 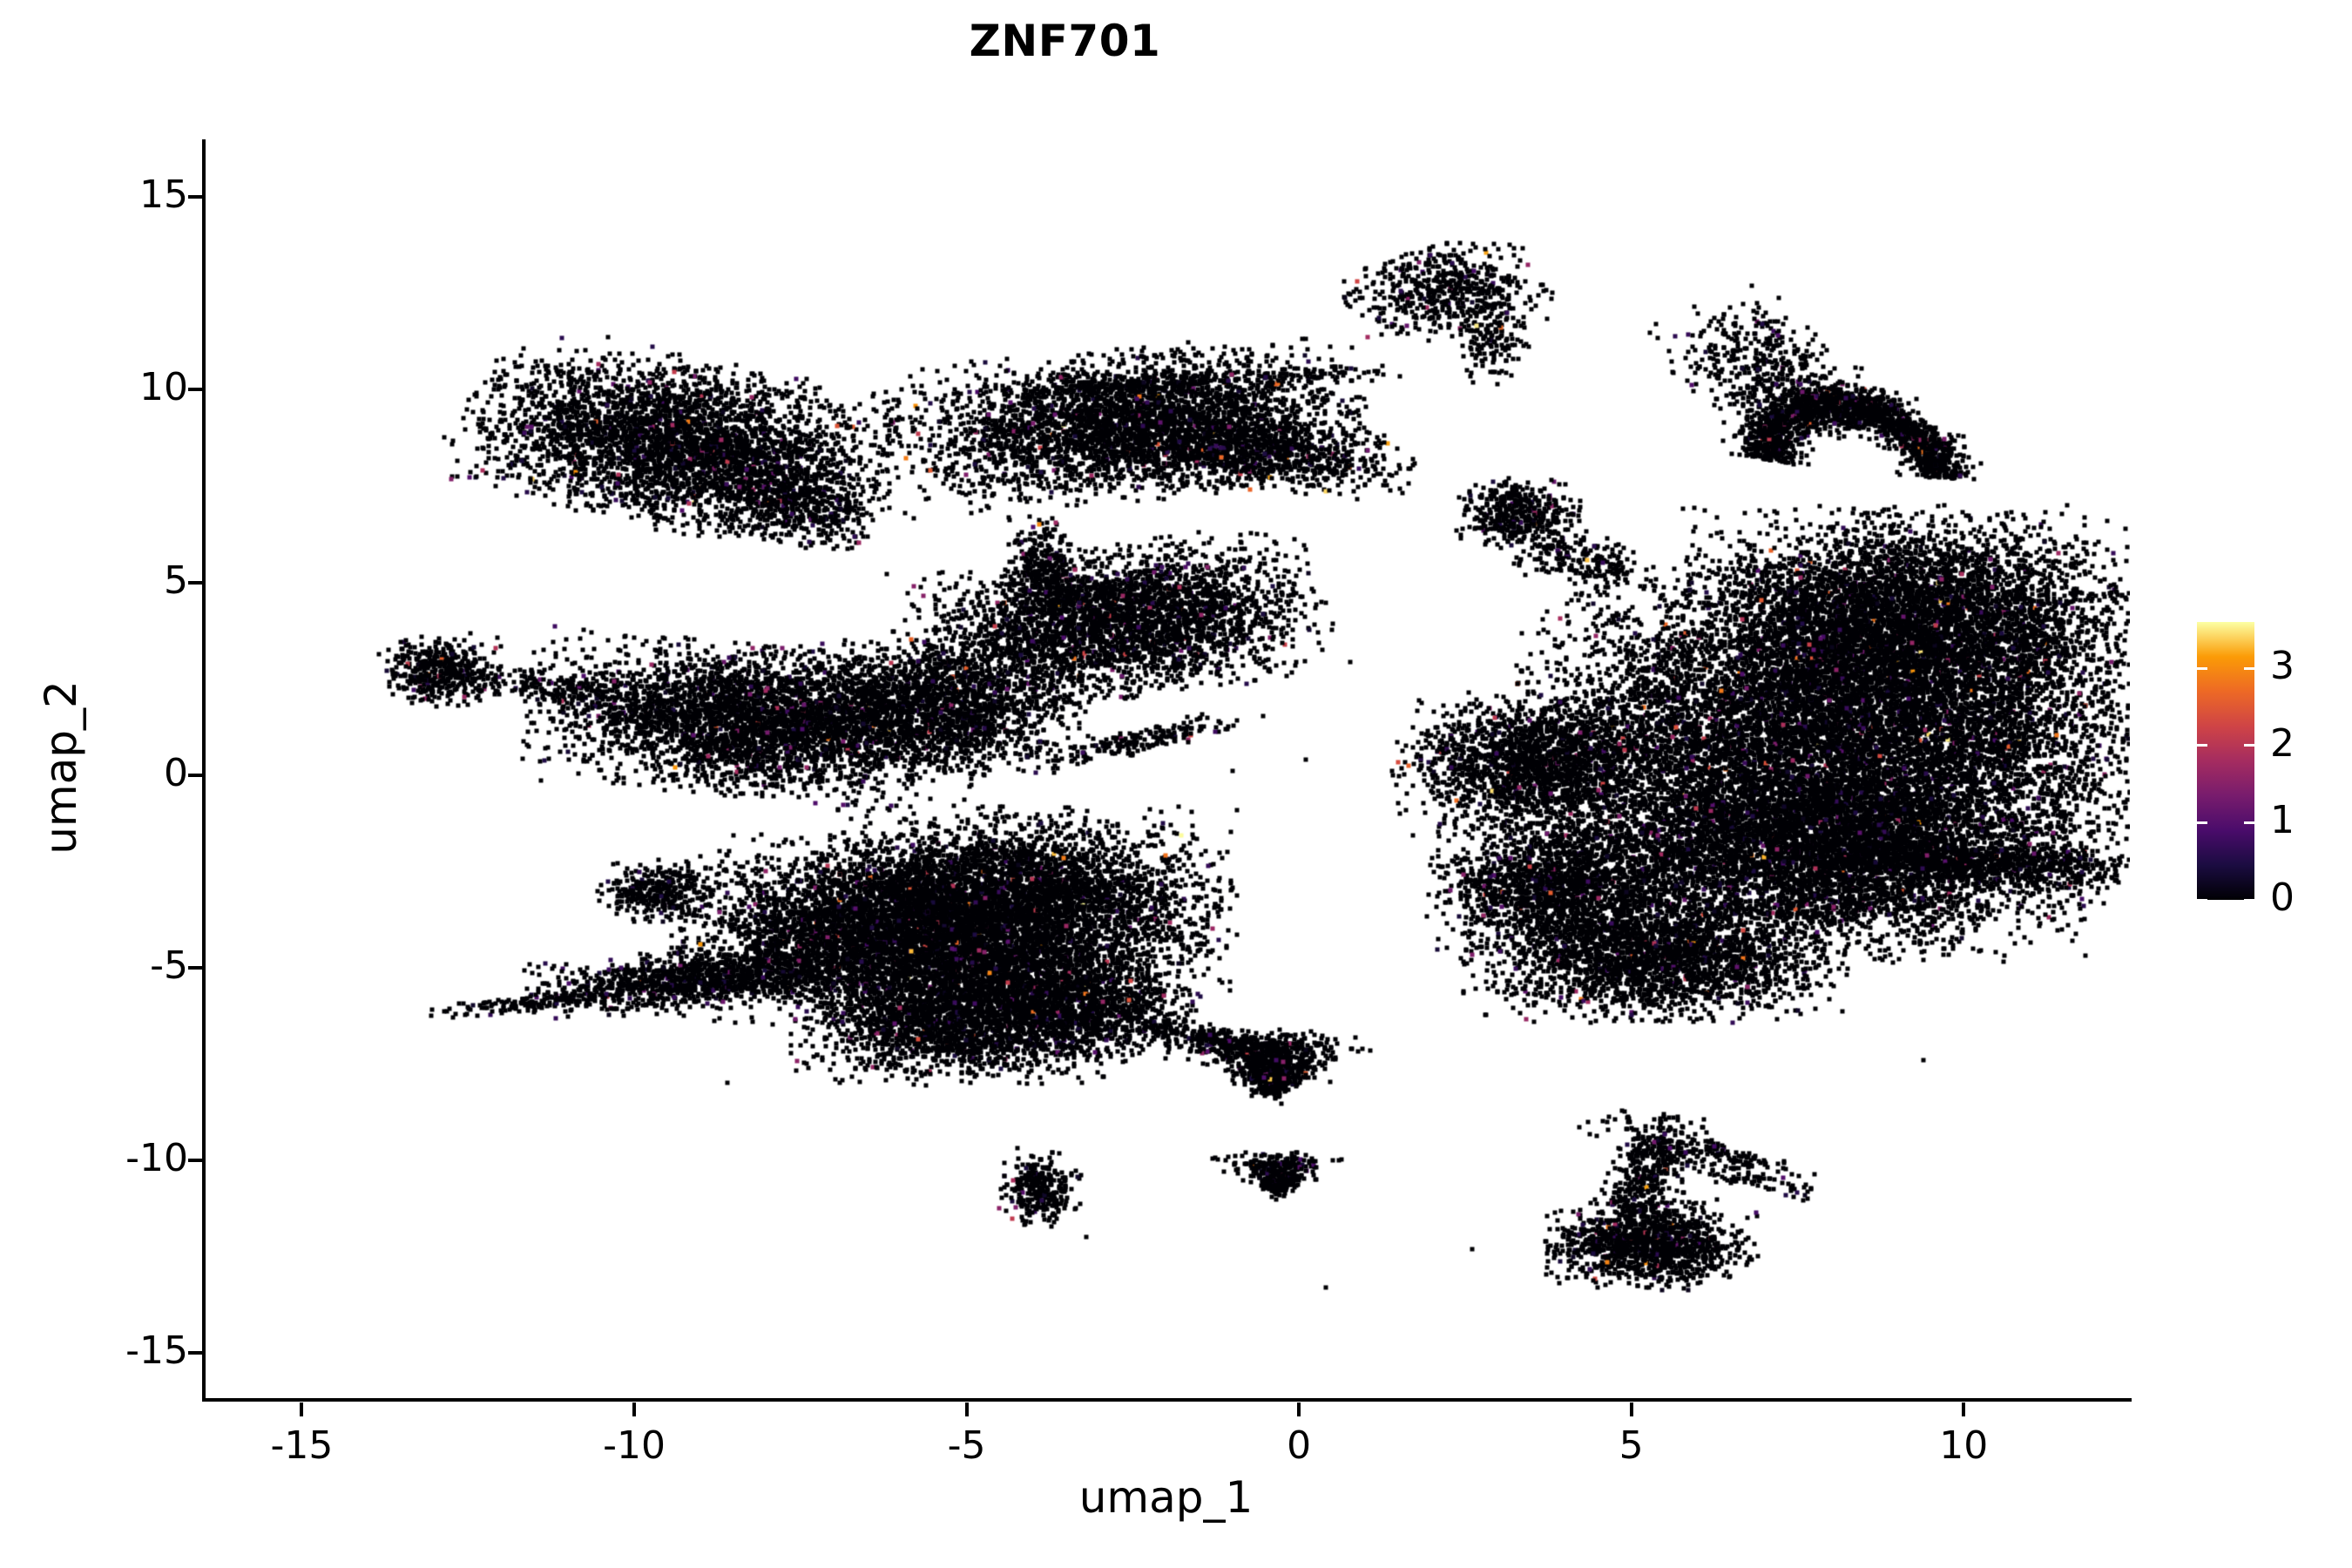 What do you see at coordinates (156, 1350) in the screenshot?
I see `y-tick-label: -15` at bounding box center [156, 1350].